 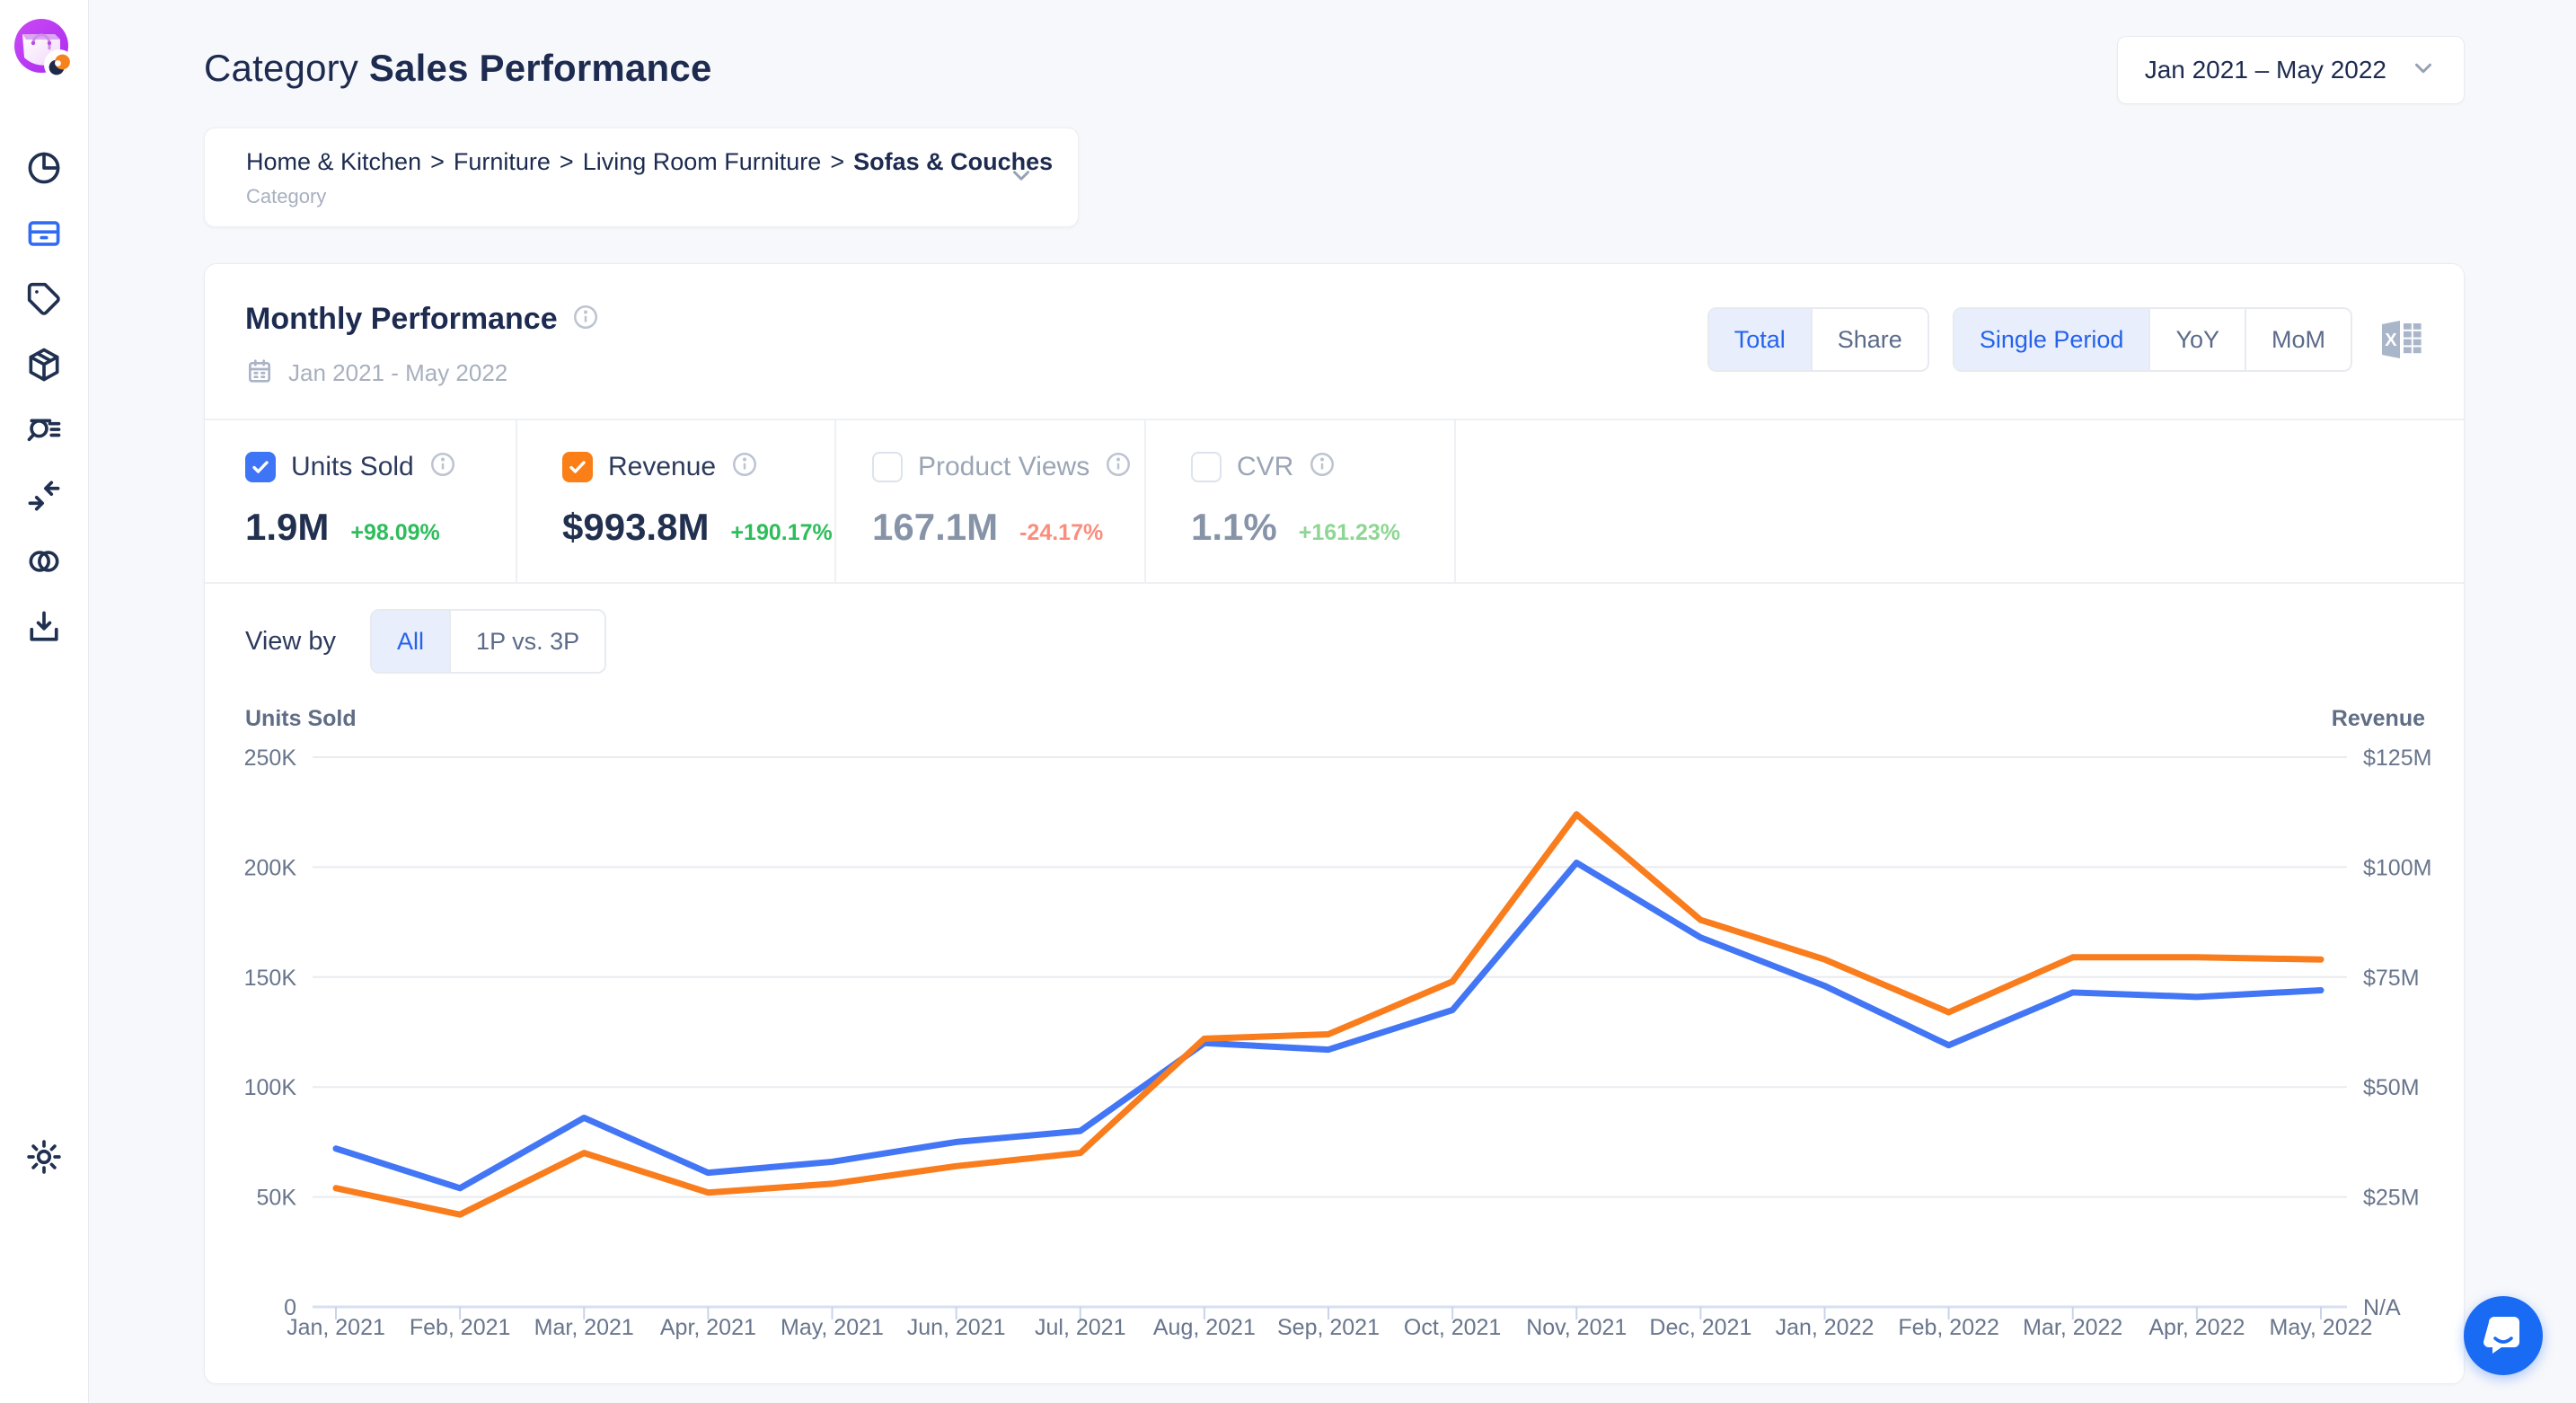 I want to click on svg-text: 50K, so click(x=277, y=1198).